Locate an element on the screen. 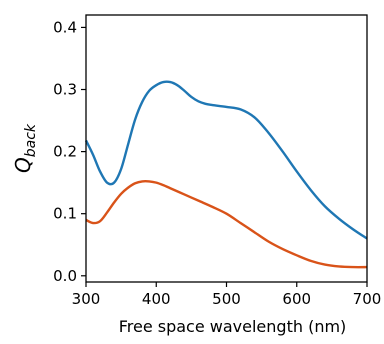  x-tick-label: 700 is located at coordinates (367, 299).